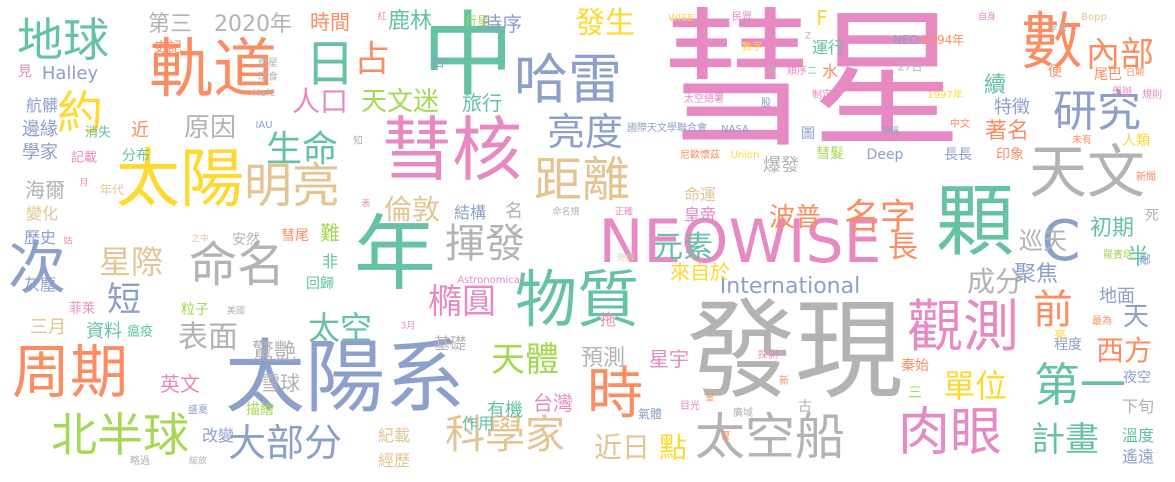 The width and height of the screenshot is (1175, 482). What do you see at coordinates (945, 95) in the screenshot?
I see `word-1997: 1997年` at bounding box center [945, 95].